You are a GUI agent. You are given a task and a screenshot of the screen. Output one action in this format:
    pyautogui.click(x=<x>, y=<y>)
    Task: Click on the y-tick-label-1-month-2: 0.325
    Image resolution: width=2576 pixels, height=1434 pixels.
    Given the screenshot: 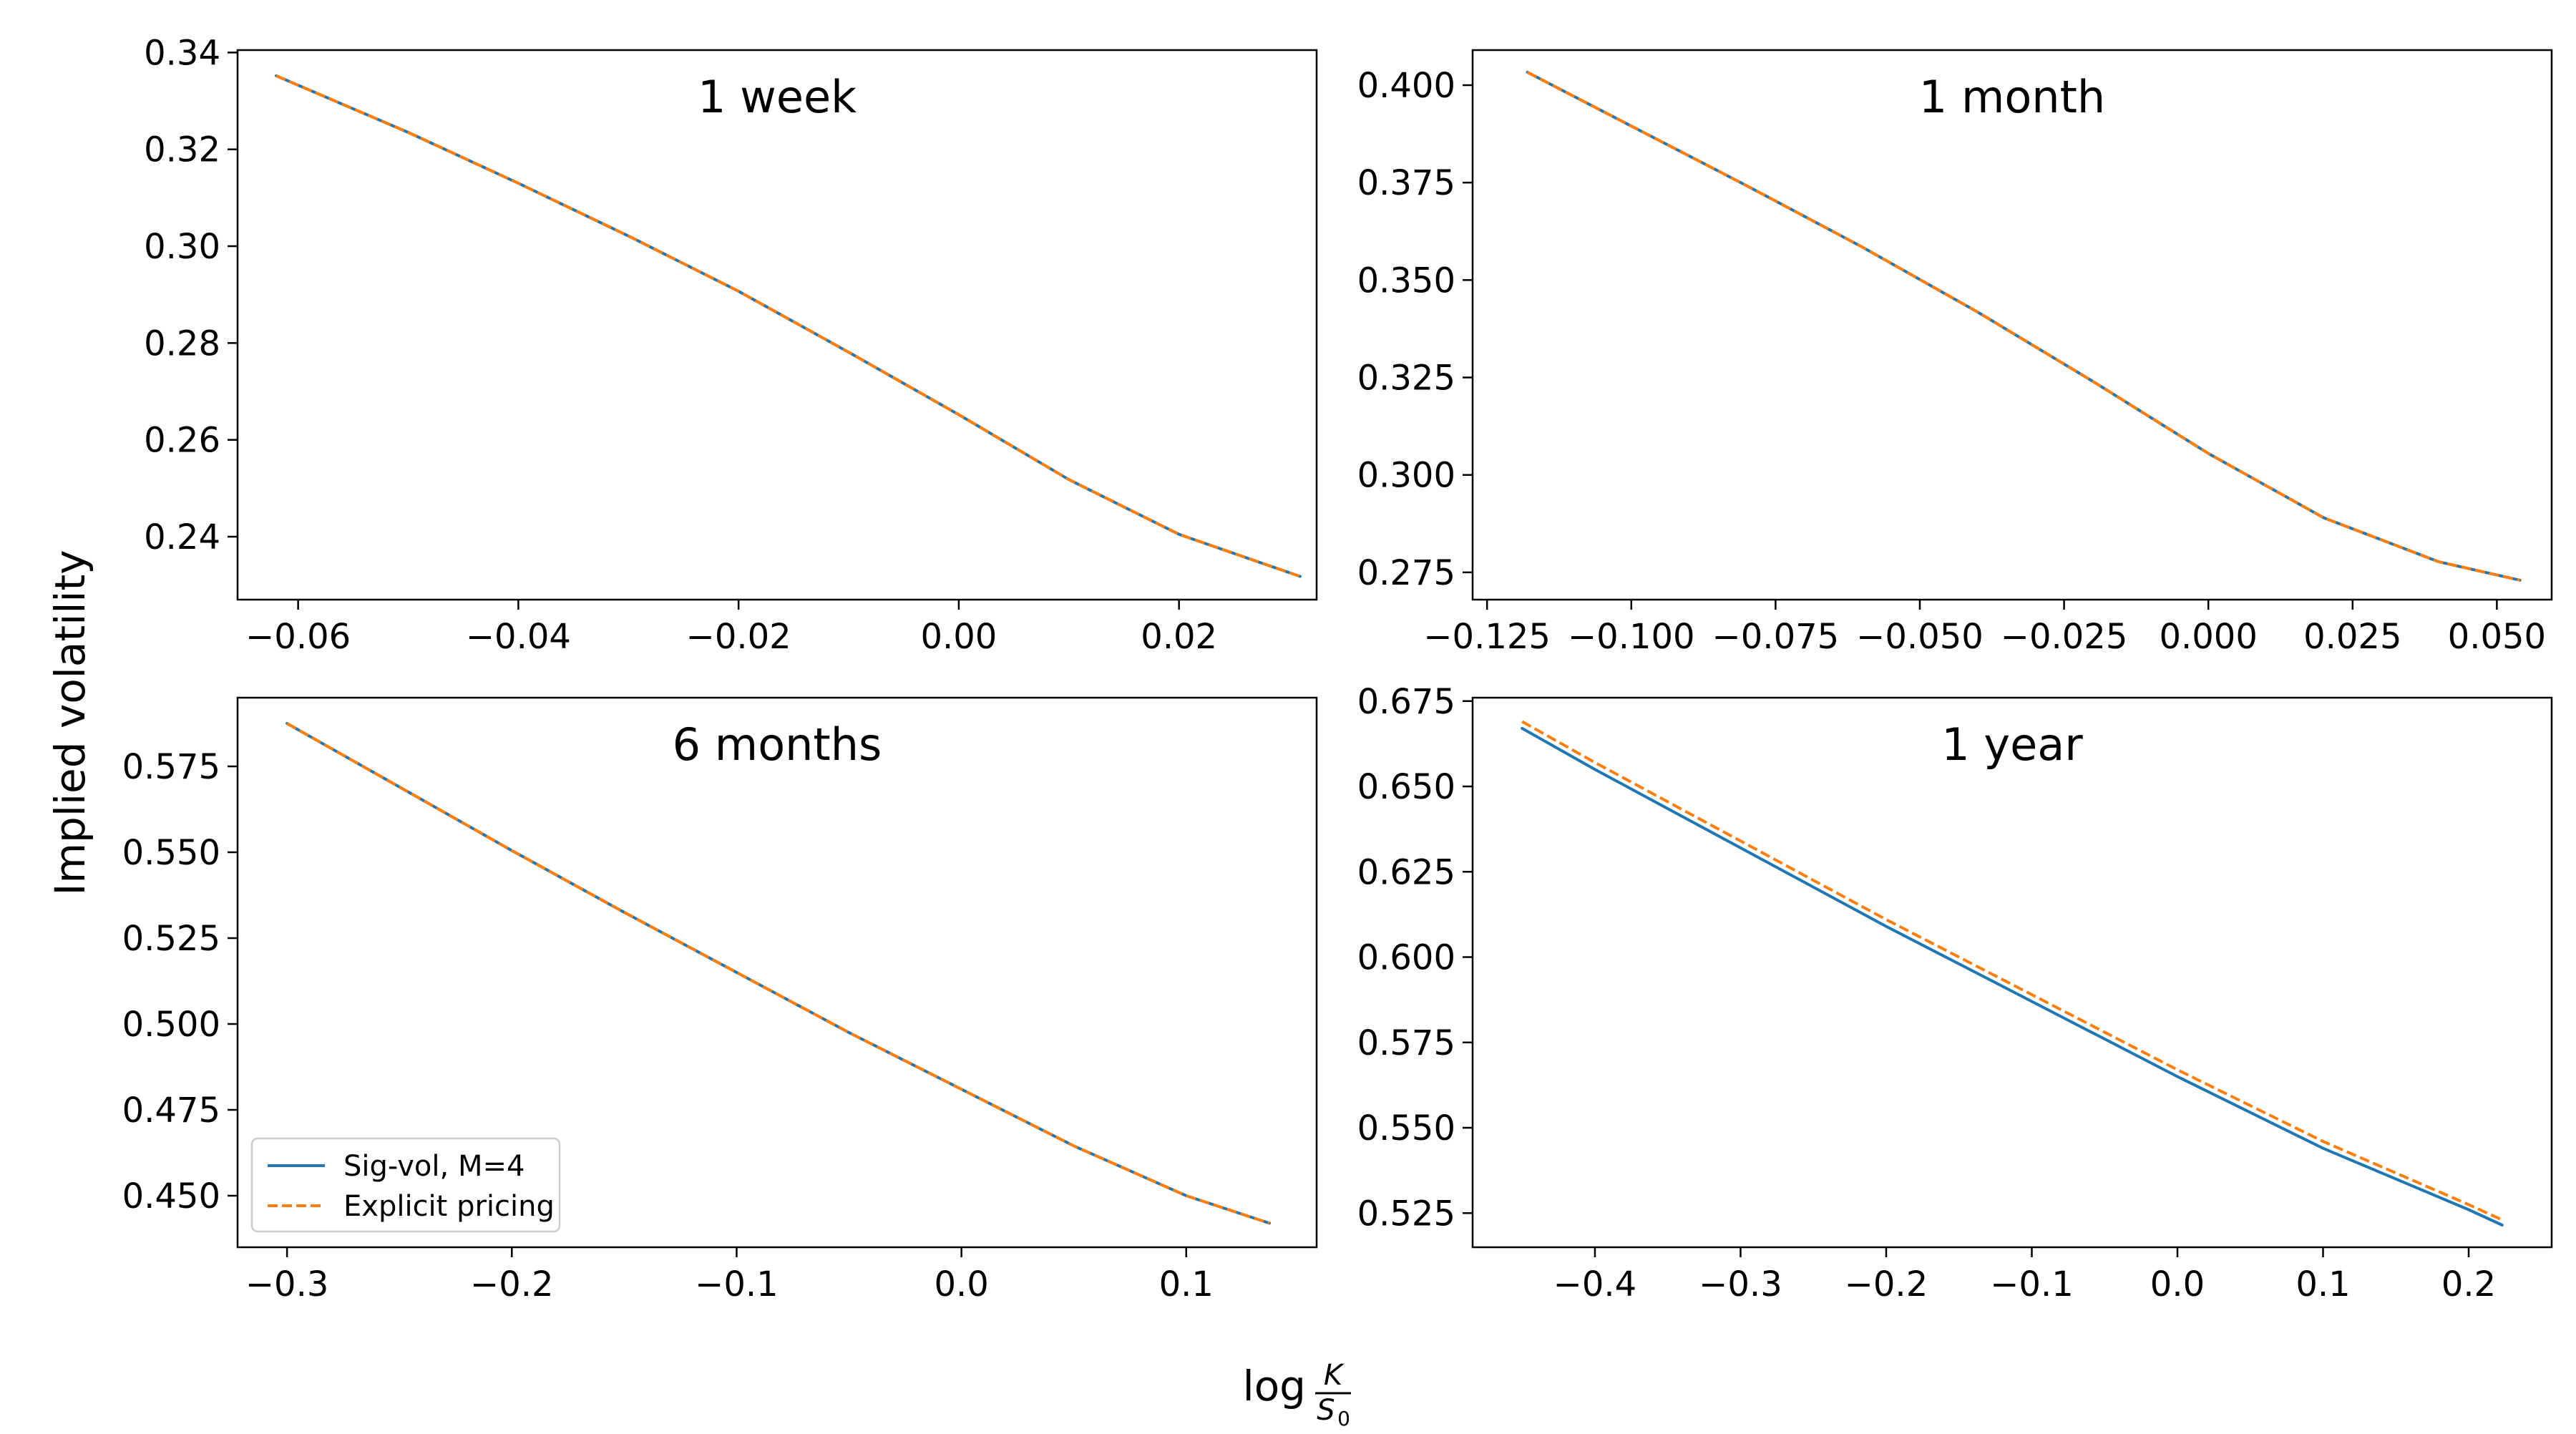 What is the action you would take?
    pyautogui.click(x=1406, y=379)
    